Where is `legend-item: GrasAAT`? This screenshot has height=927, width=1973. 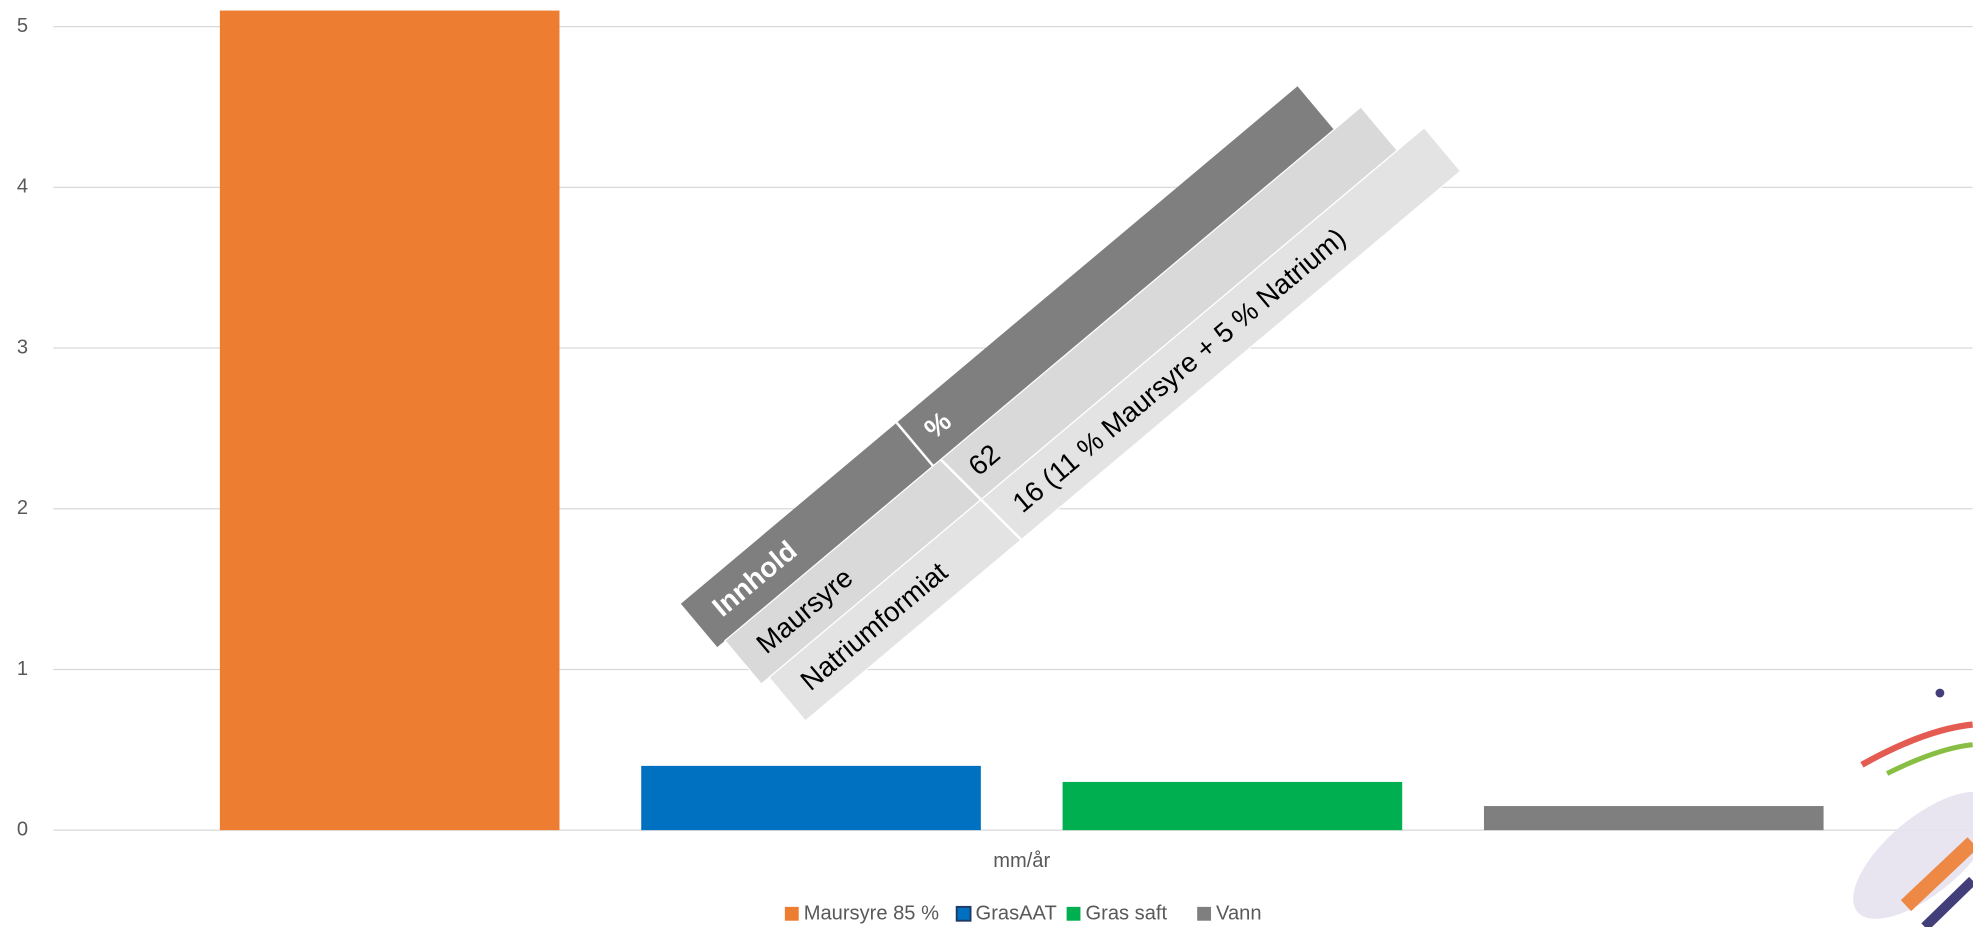 legend-item: GrasAAT is located at coordinates (1006, 914).